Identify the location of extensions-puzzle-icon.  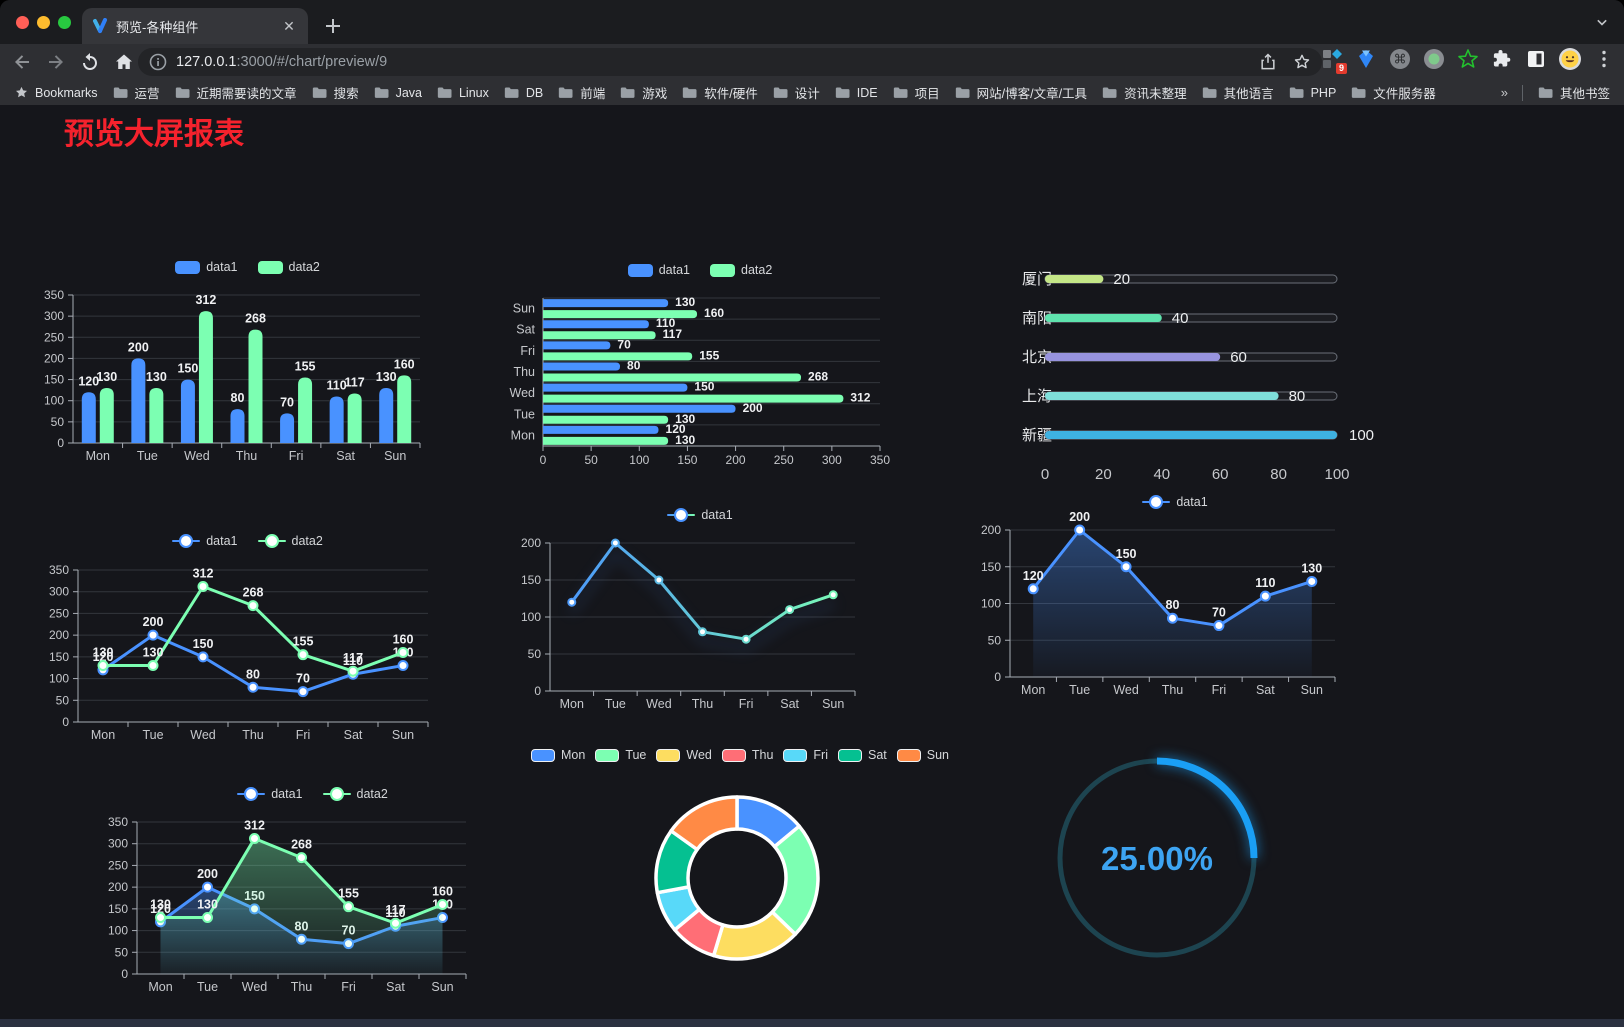
(1502, 59).